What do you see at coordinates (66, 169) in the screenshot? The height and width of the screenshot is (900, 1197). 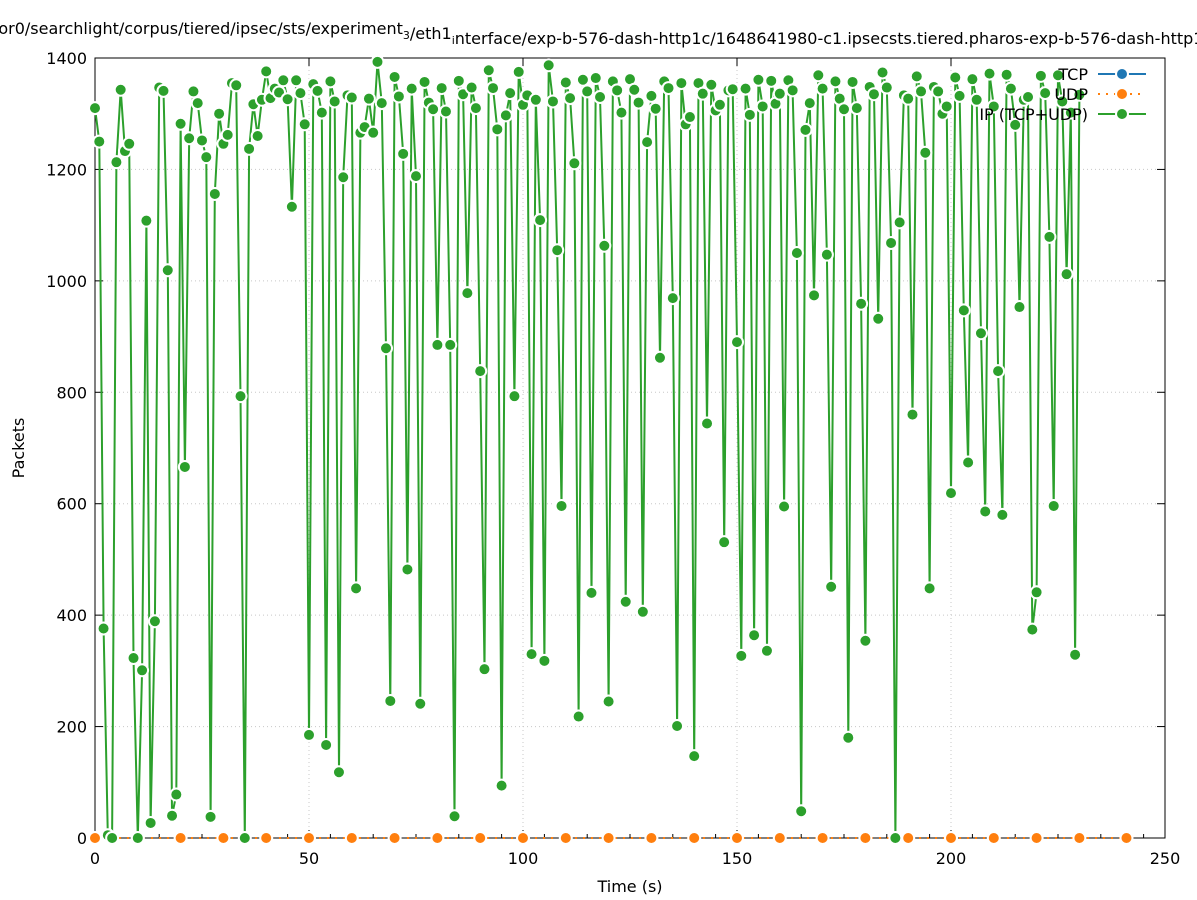 I see `y-tick-label: 1200` at bounding box center [66, 169].